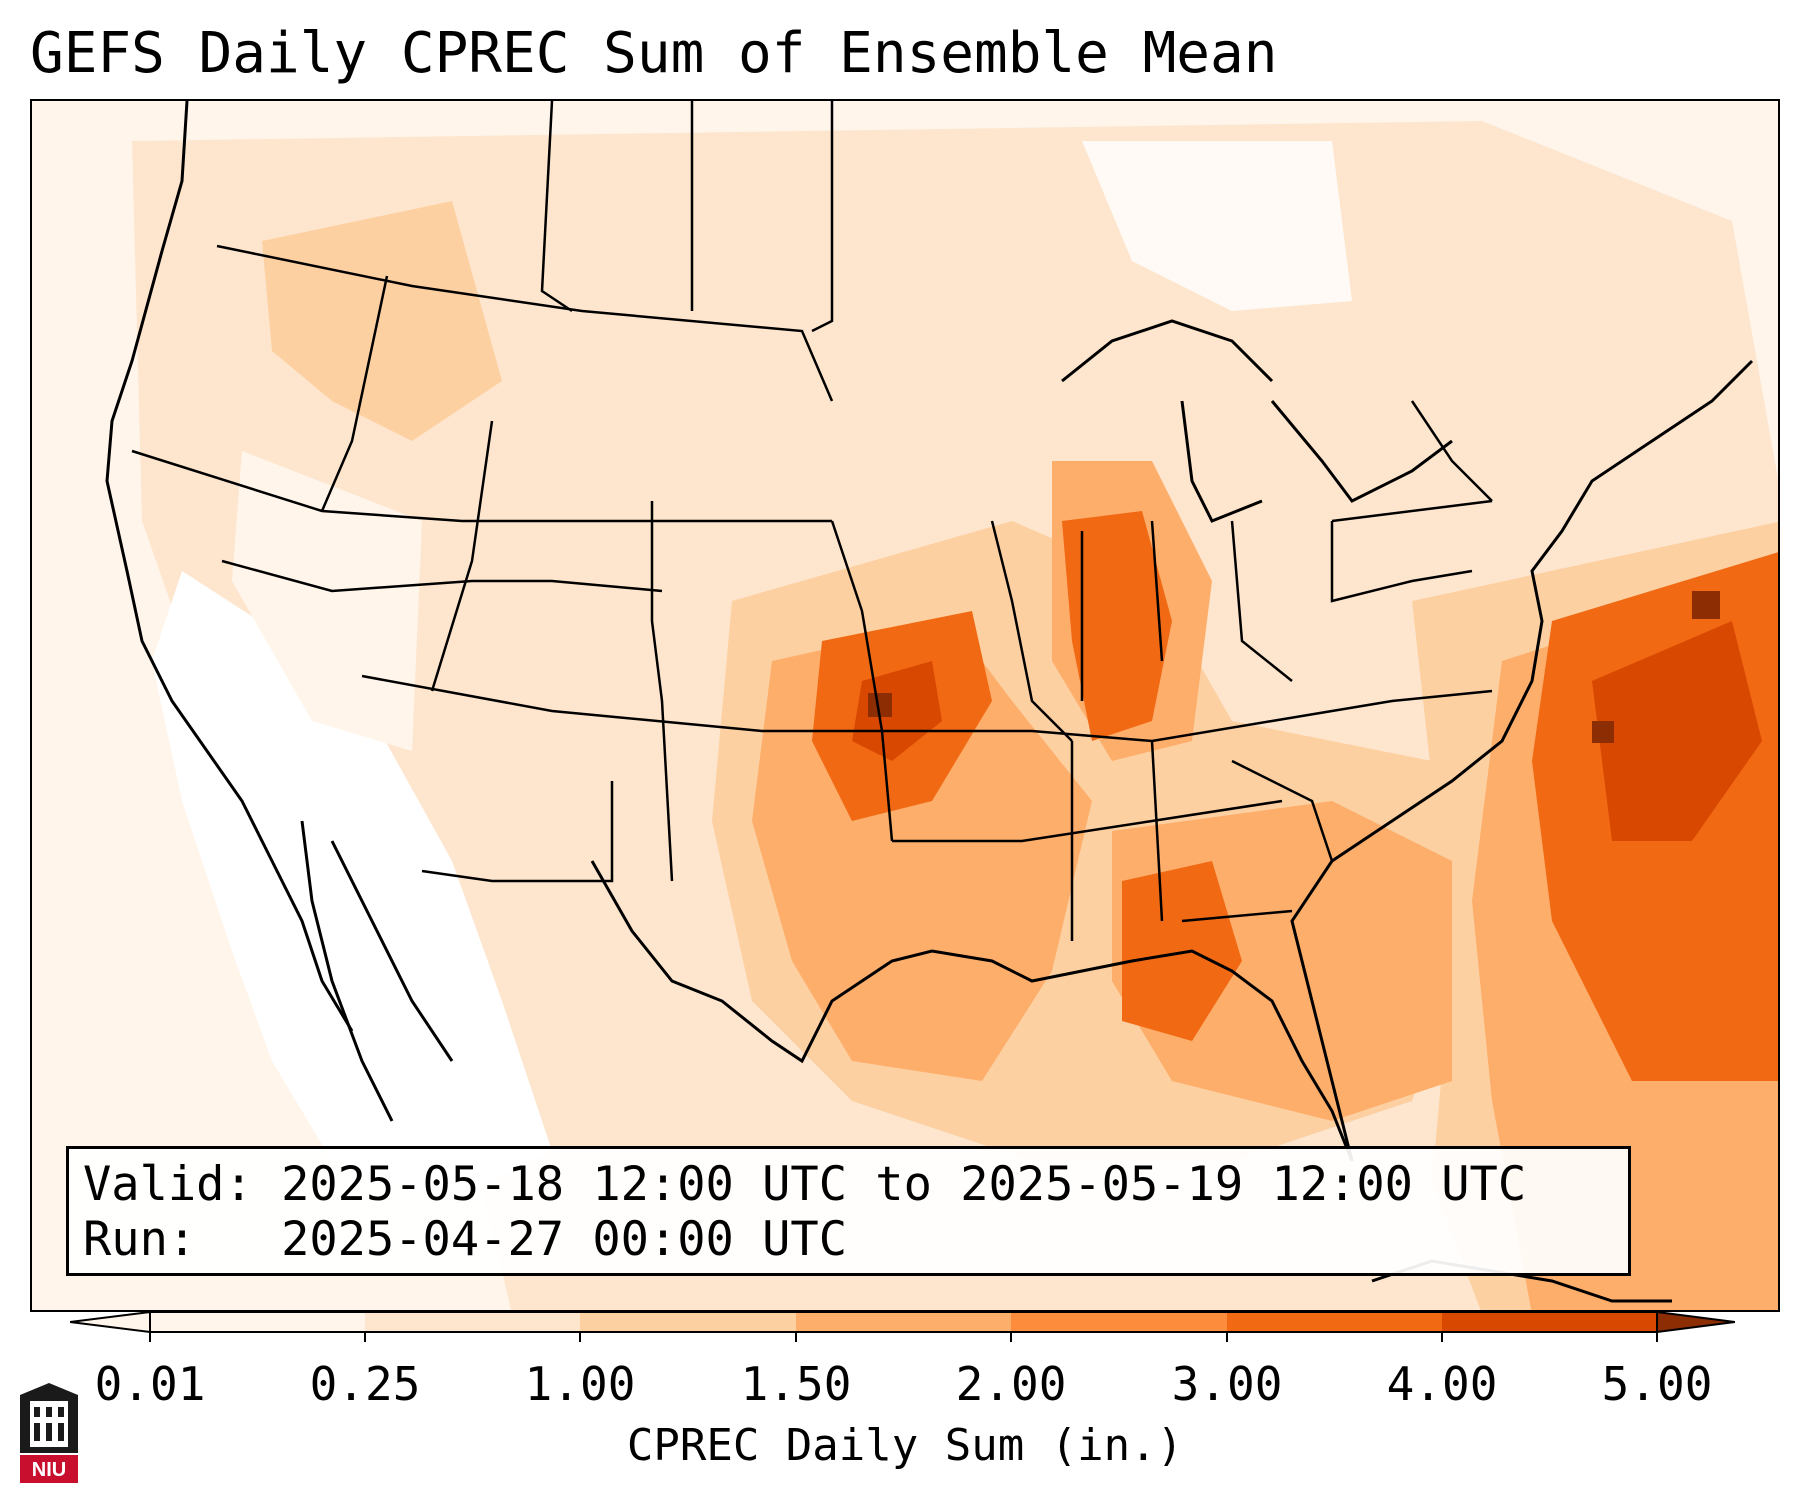  Describe the element at coordinates (1257, 421) in the screenshot. I see `great-lakes-outline` at that location.